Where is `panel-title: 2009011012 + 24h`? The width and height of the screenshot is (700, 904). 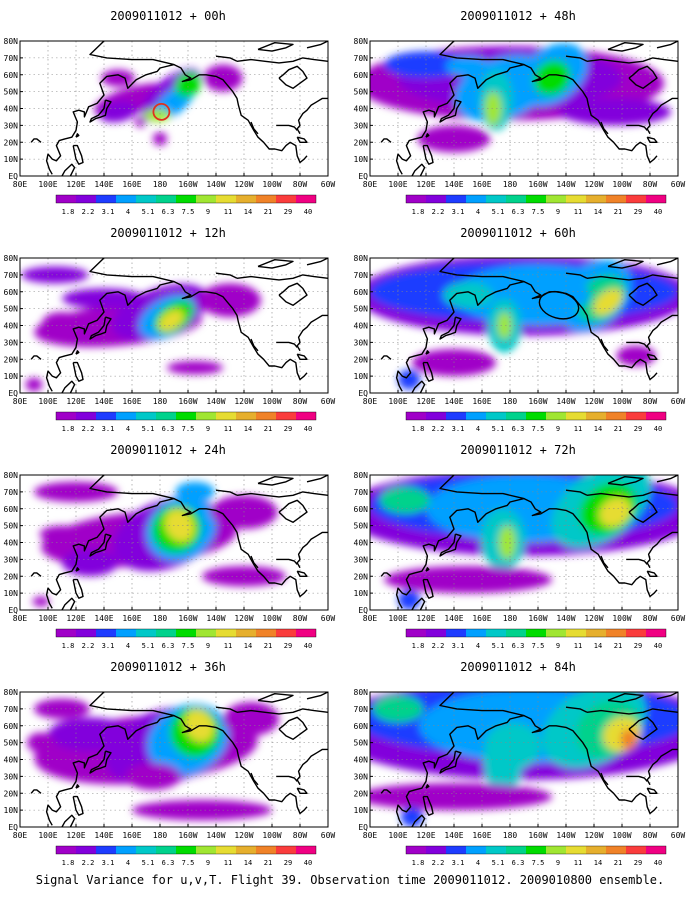
panel-title: 2009011012 + 24h is located at coordinates (168, 450).